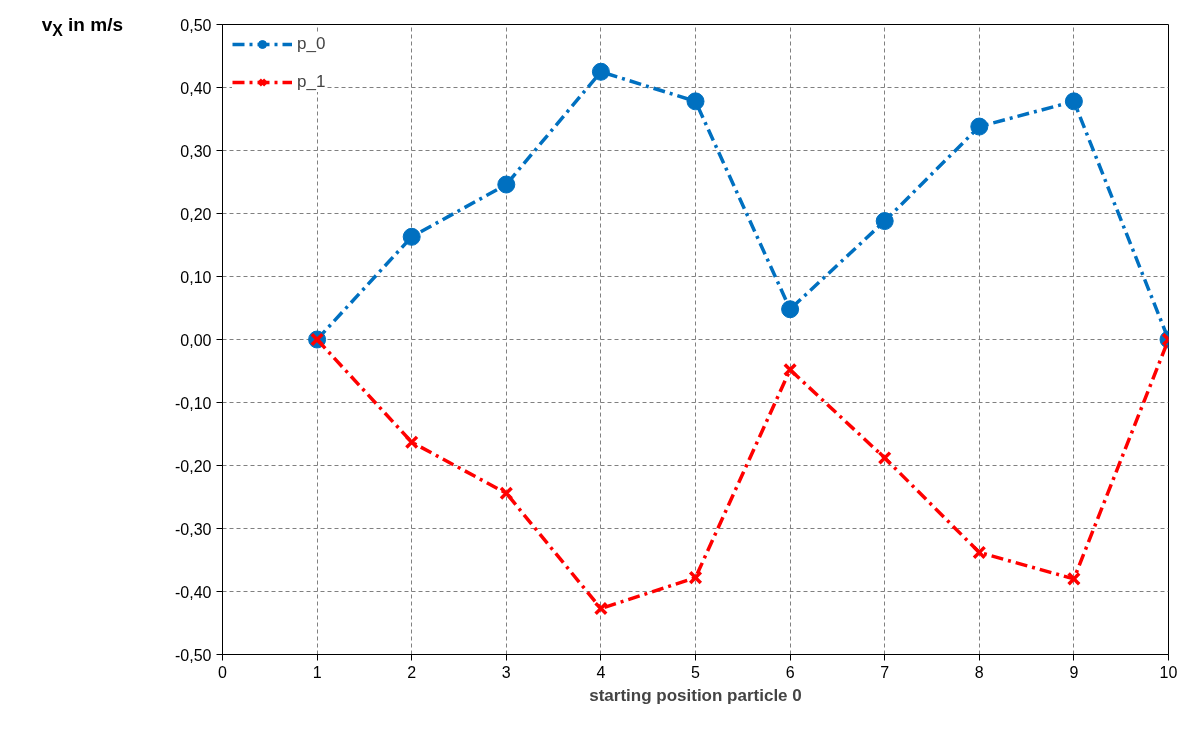 Image resolution: width=1178 pixels, height=744 pixels. I want to click on y-tick-label: 0,20, so click(196, 214).